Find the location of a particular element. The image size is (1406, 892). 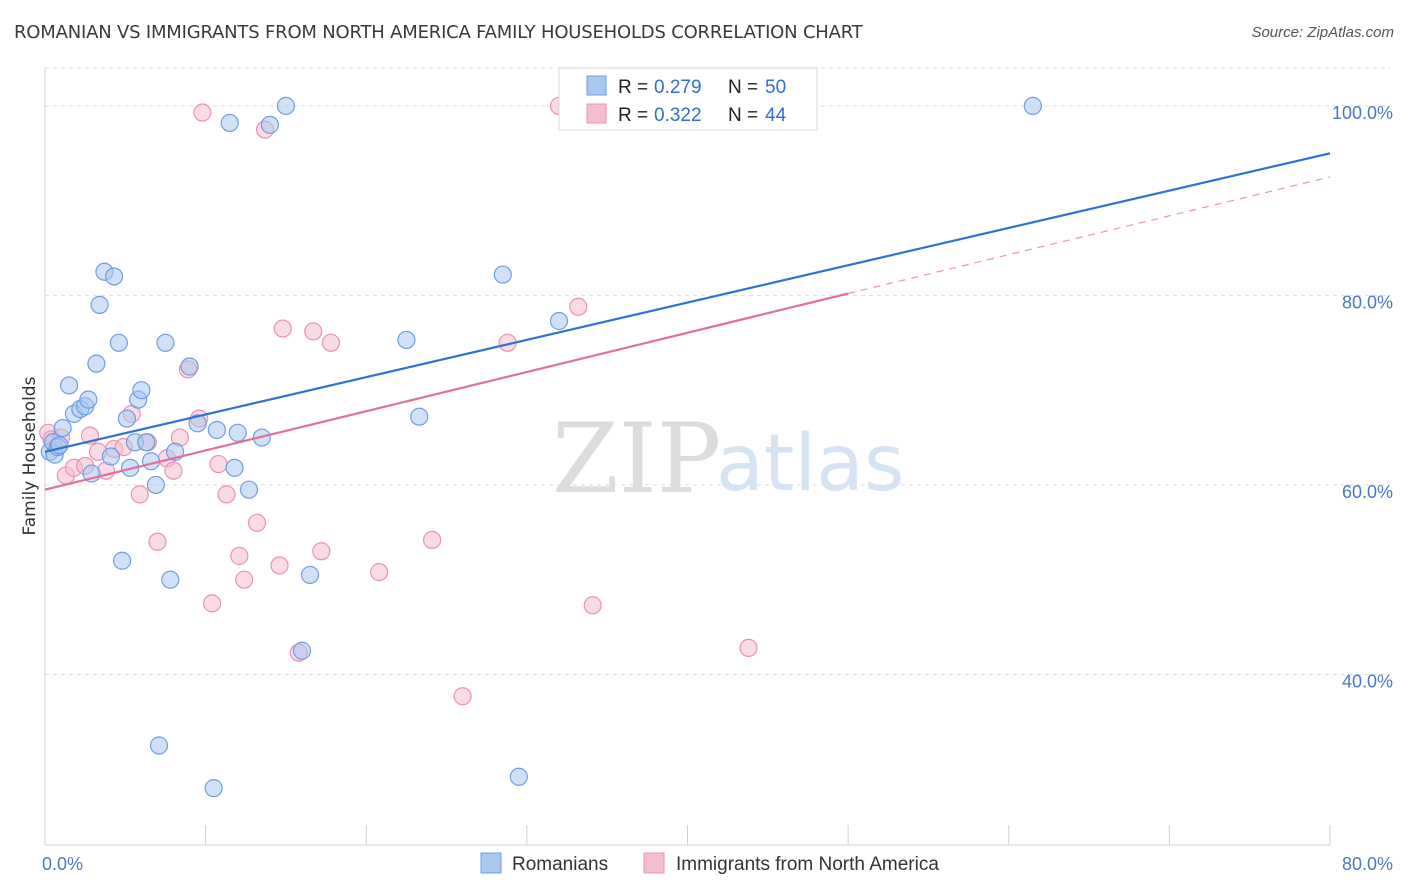

watermark-zip: ZIP is located at coordinates (636, 459).